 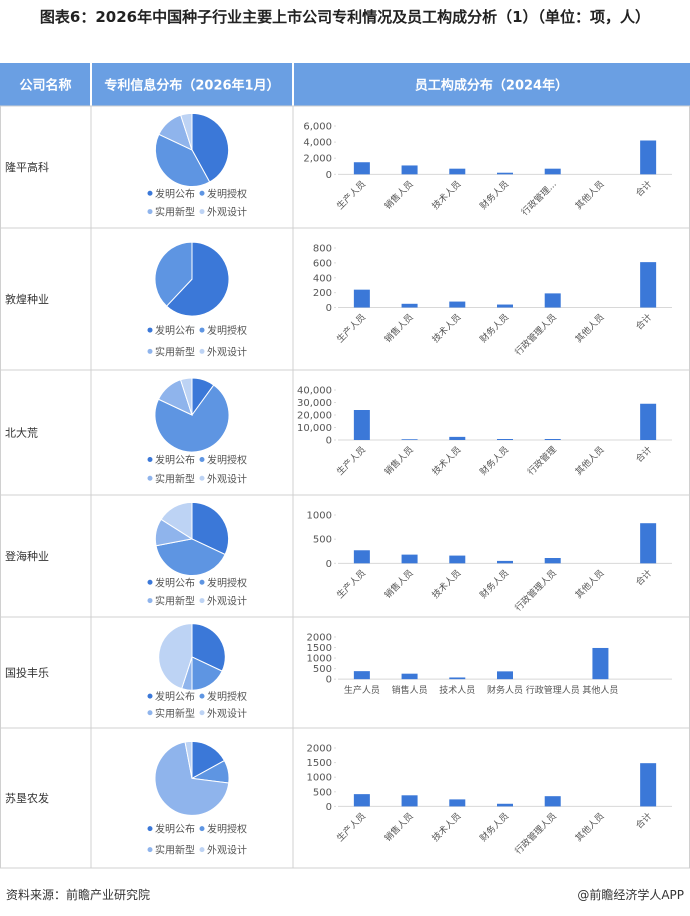 What do you see at coordinates (21, 433) in the screenshot?
I see `company-name: 北大荒` at bounding box center [21, 433].